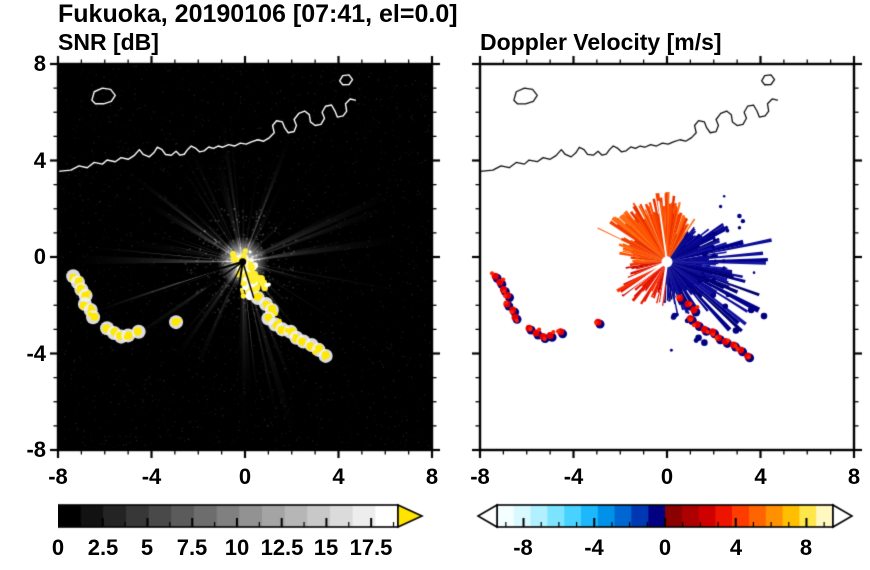 The image size is (870, 570). What do you see at coordinates (665, 516) in the screenshot?
I see `doppler-colorbar` at bounding box center [665, 516].